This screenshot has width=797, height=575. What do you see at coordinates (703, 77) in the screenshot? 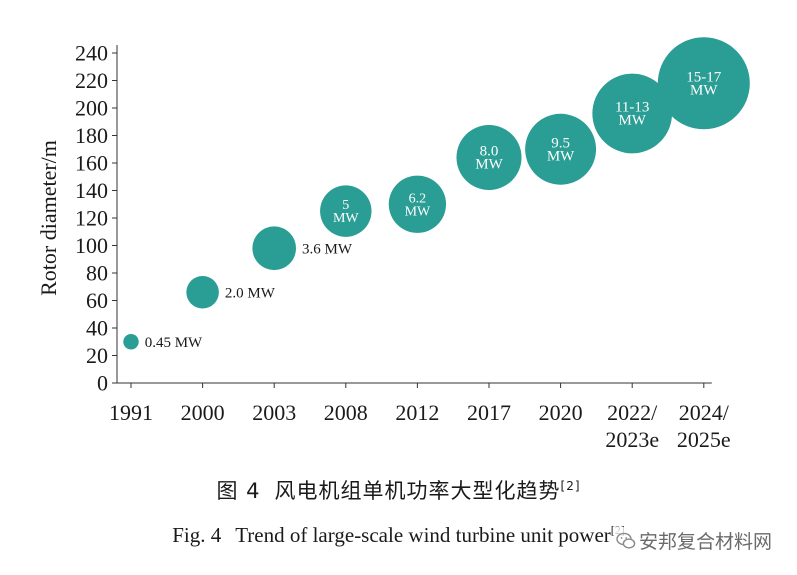
I see `bubble-data-label-line: 15-17` at bounding box center [703, 77].